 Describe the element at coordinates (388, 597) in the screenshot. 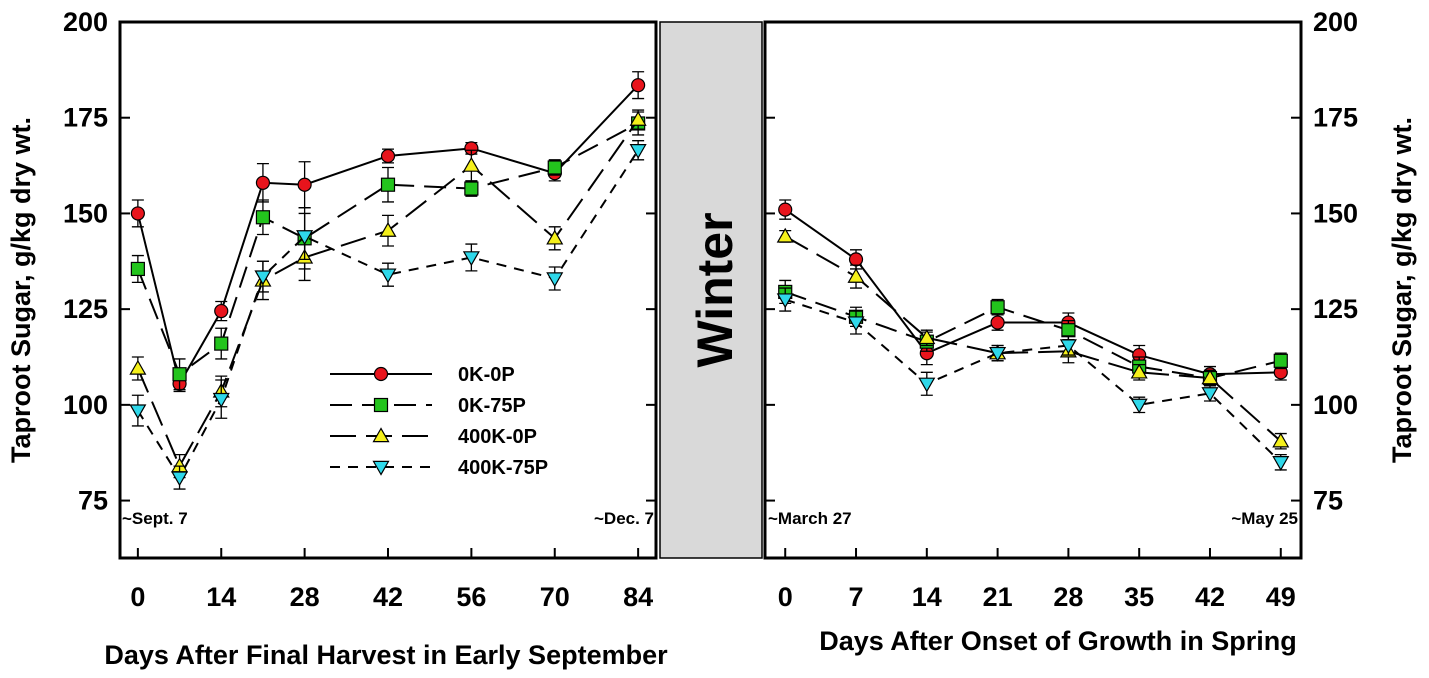

I see `left-x-tick-label: 42` at that location.